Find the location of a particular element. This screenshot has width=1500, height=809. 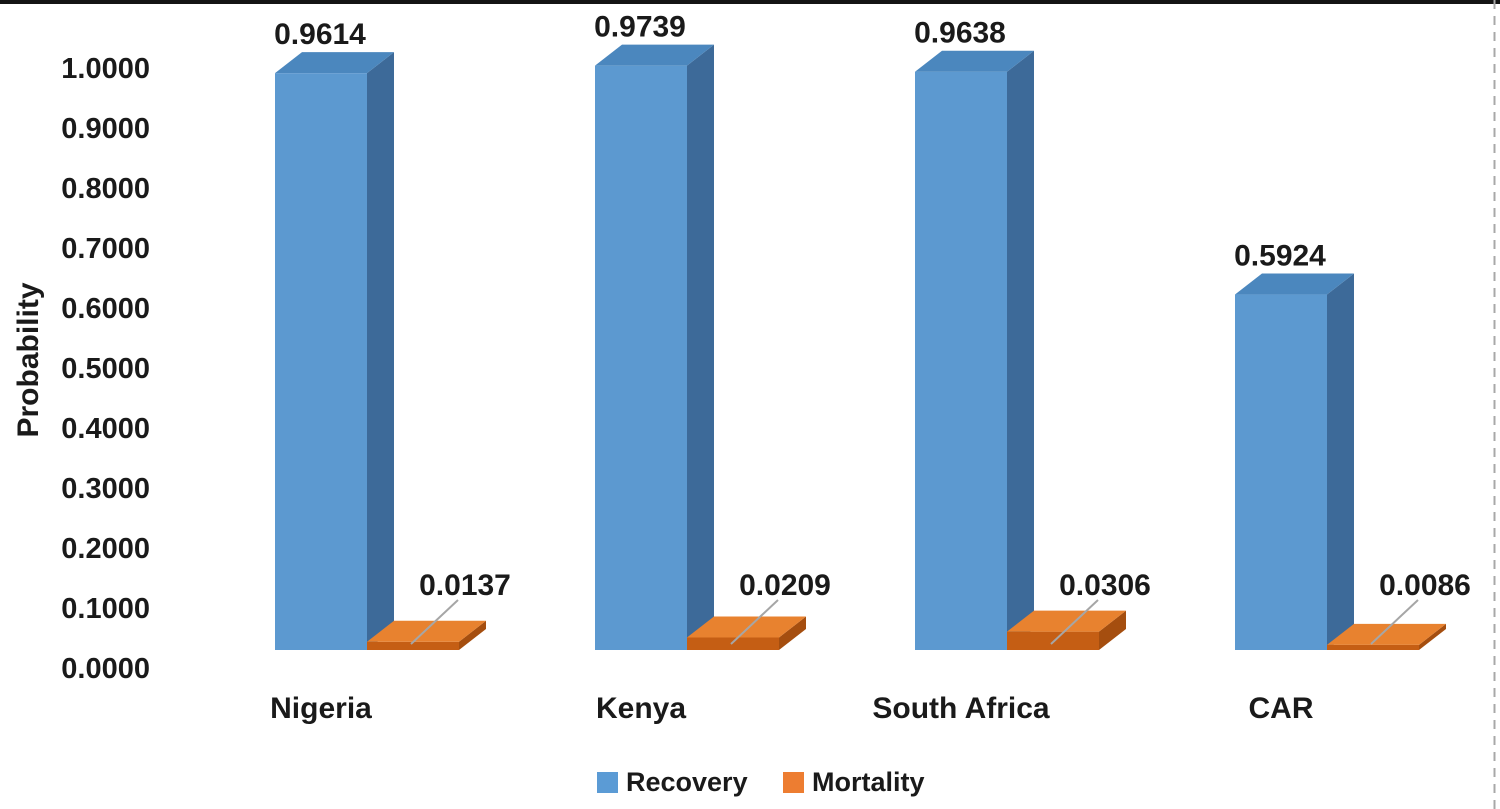

mortality-value-label-car: 0.0086 is located at coordinates (1425, 585).